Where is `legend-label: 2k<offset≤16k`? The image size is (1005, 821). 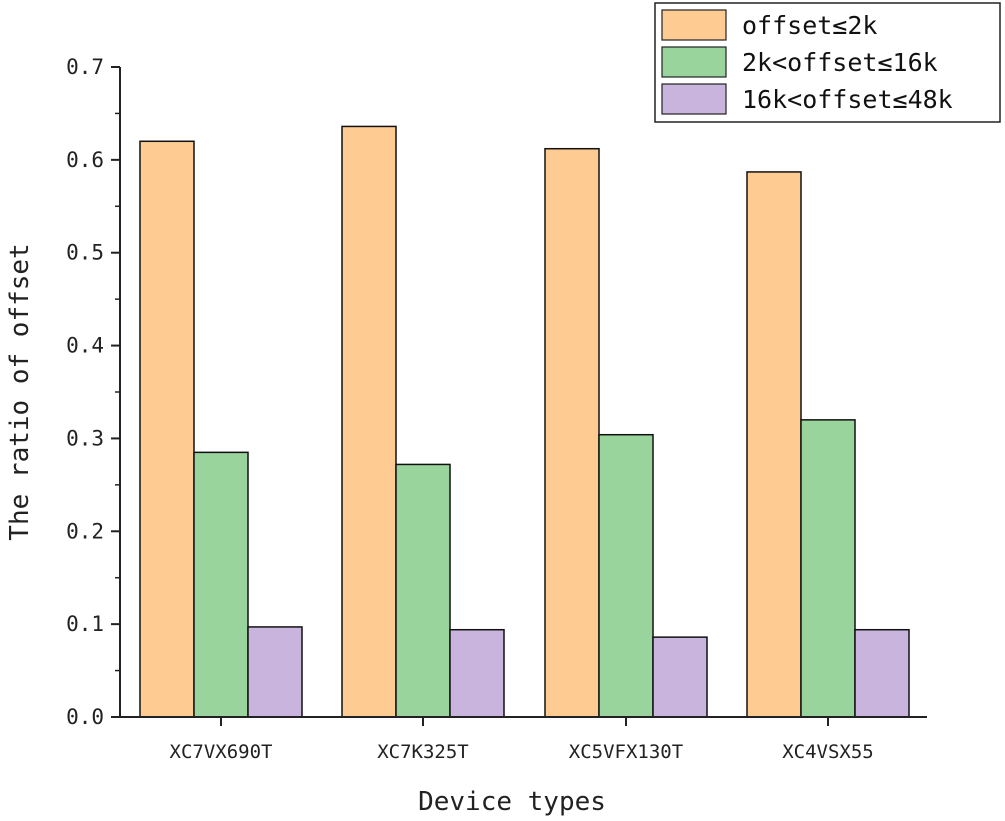
legend-label: 2k<offset≤16k is located at coordinates (840, 62).